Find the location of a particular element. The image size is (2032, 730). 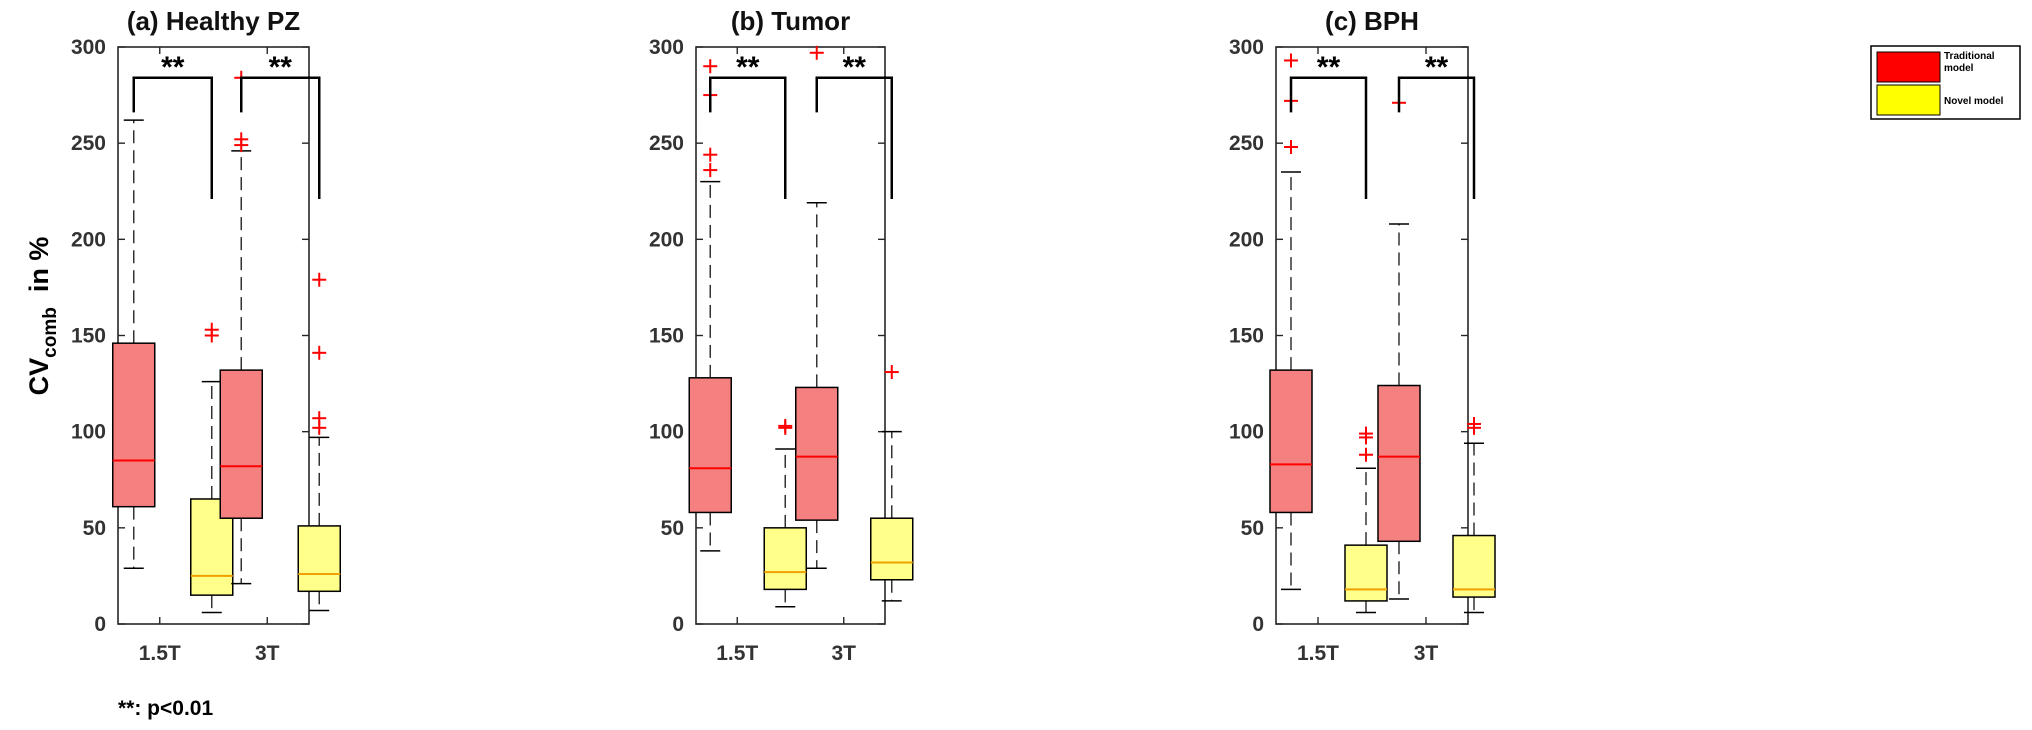

y-axis-label: CVcomb in % is located at coordinates (42, 316).